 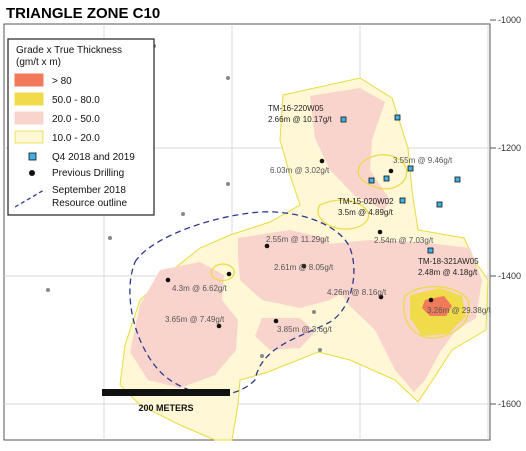 What do you see at coordinates (195, 319) in the screenshot?
I see `intercept-label: 3.65m @ 7.49g/t` at bounding box center [195, 319].